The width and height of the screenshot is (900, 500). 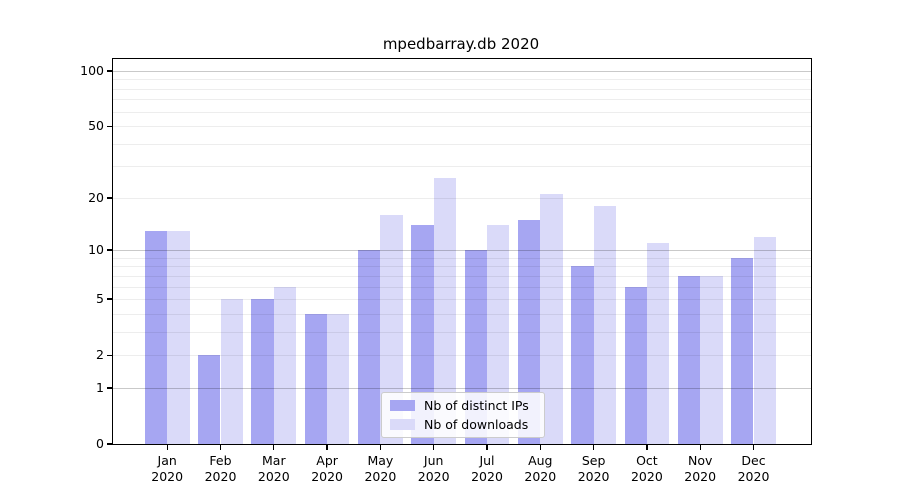 I want to click on y-tick-label-10: 10, so click(x=96, y=250).